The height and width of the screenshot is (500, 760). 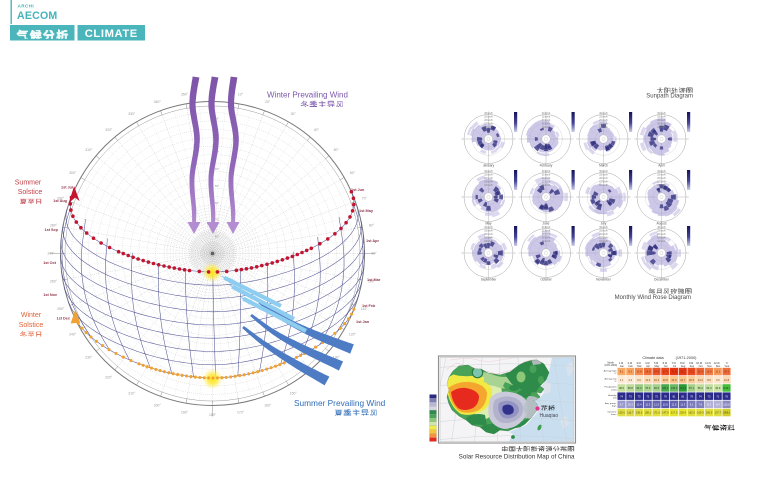 What do you see at coordinates (185, 413) in the screenshot?
I see `svg-text: 190°` at bounding box center [185, 413].